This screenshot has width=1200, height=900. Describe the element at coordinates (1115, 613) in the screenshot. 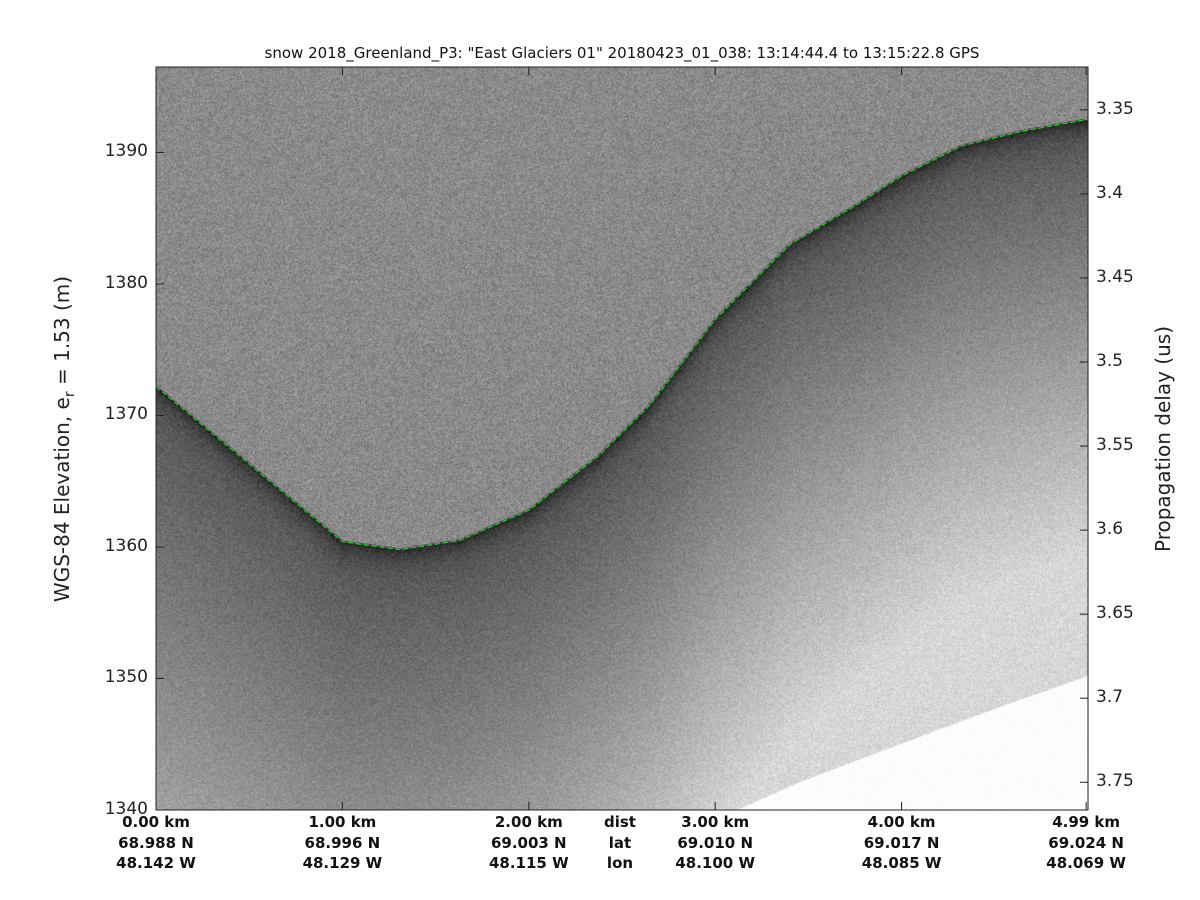

I see `y2-tick-label: 3.65` at that location.